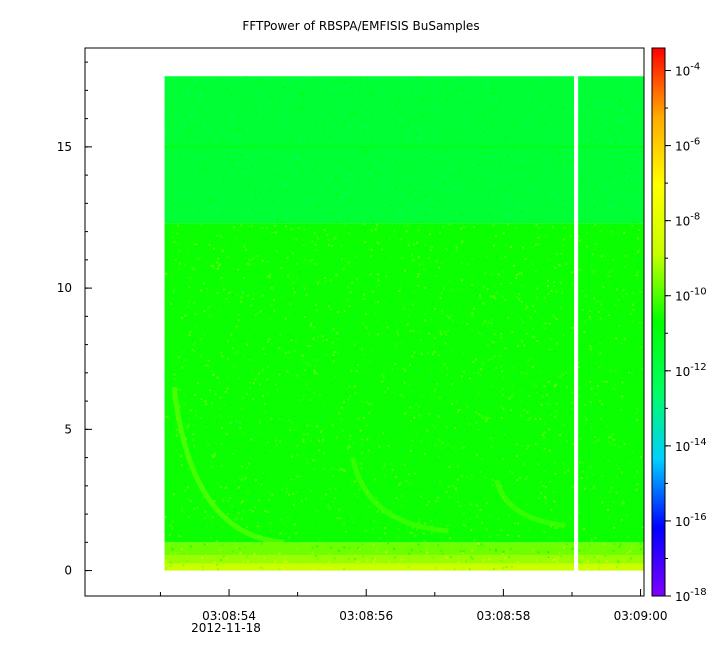 The image size is (724, 656). I want to click on colorbar-exponent: -8, so click(695, 217).